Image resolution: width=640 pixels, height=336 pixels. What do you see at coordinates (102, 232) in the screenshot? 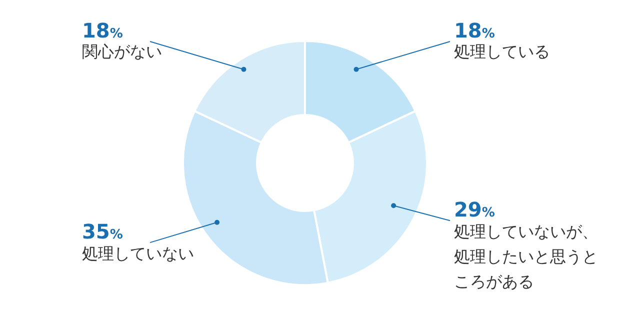
I see `data-label: 35%` at bounding box center [102, 232].